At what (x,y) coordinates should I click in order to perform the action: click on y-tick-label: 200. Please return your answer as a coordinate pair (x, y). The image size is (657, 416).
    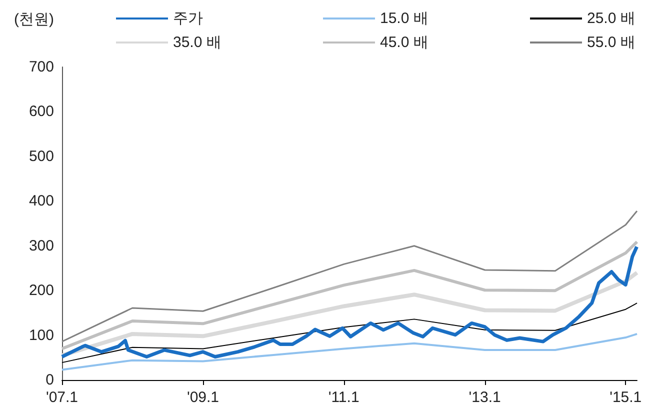
    Looking at the image, I should click on (41, 291).